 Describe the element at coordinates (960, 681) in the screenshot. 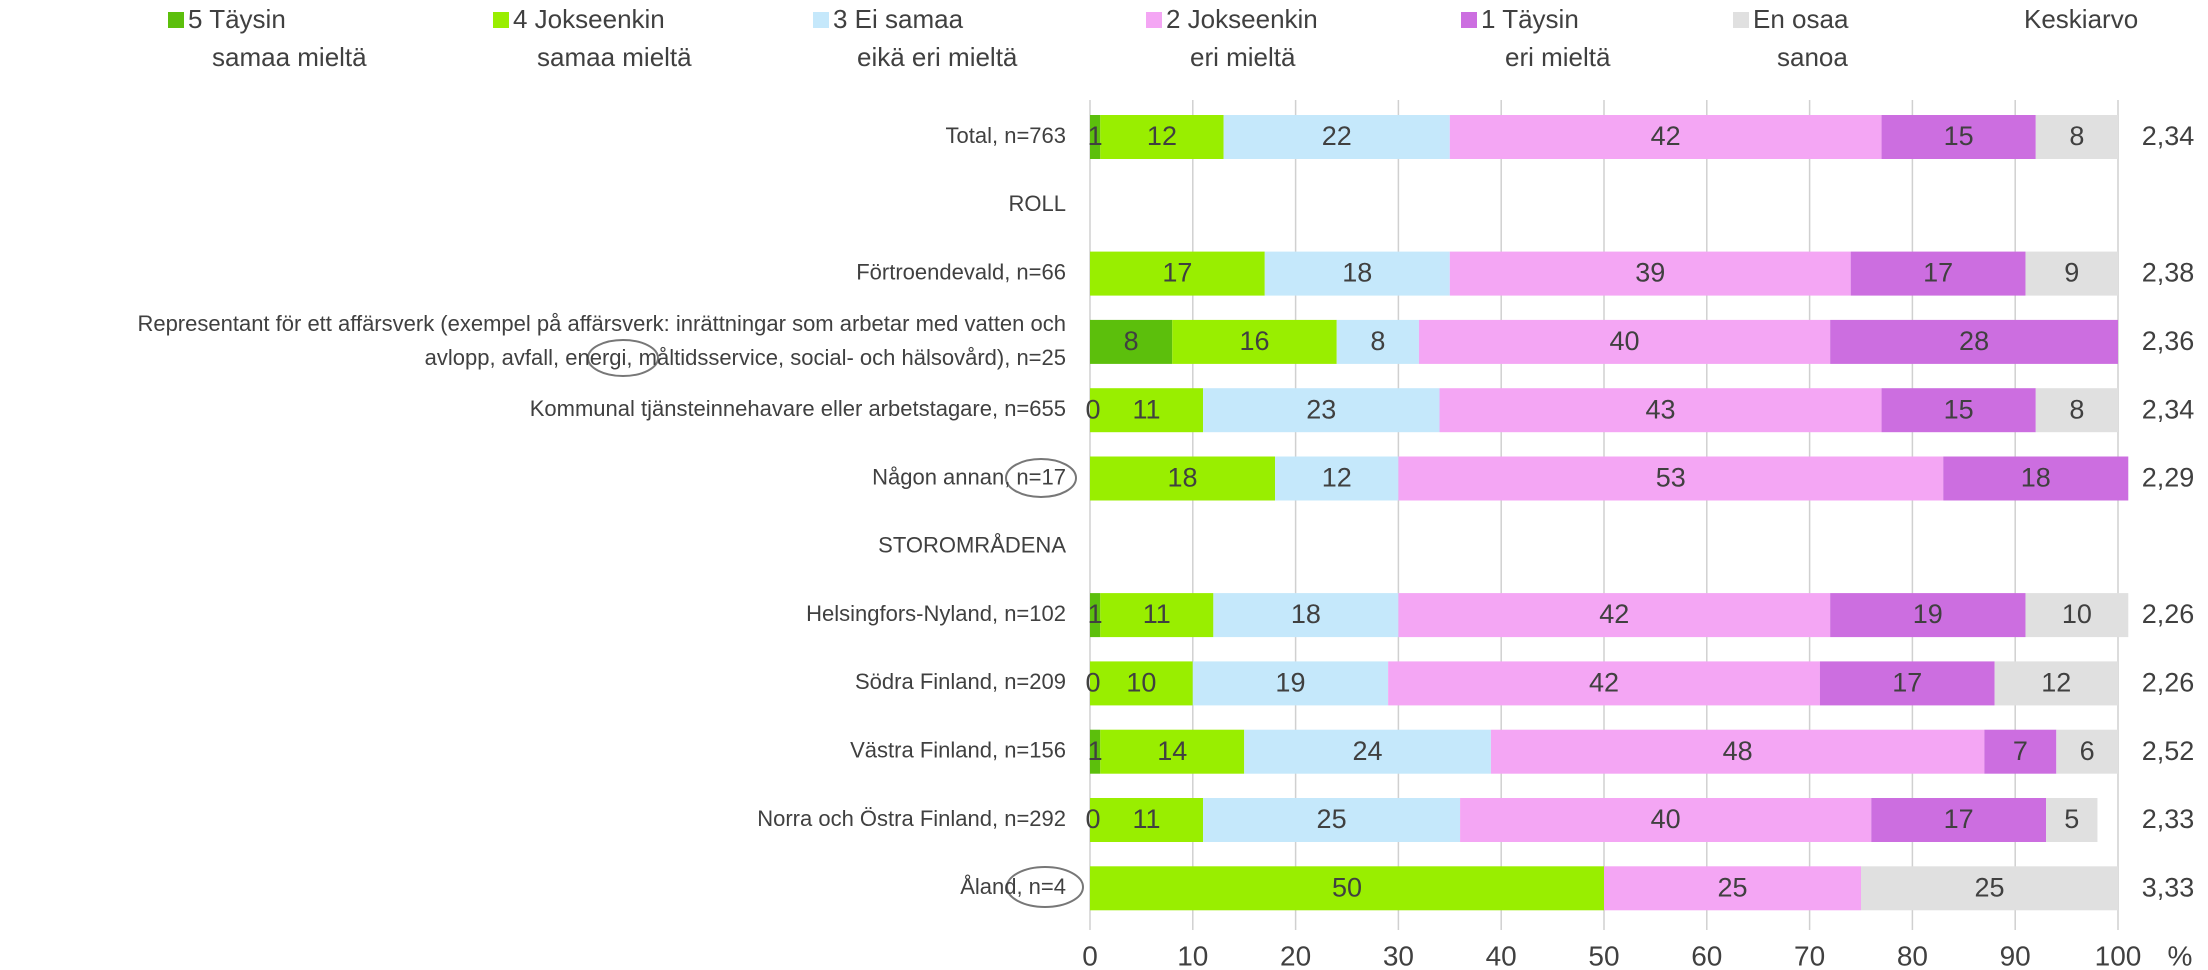

I see `category-label: Södra Finland, n=209` at that location.